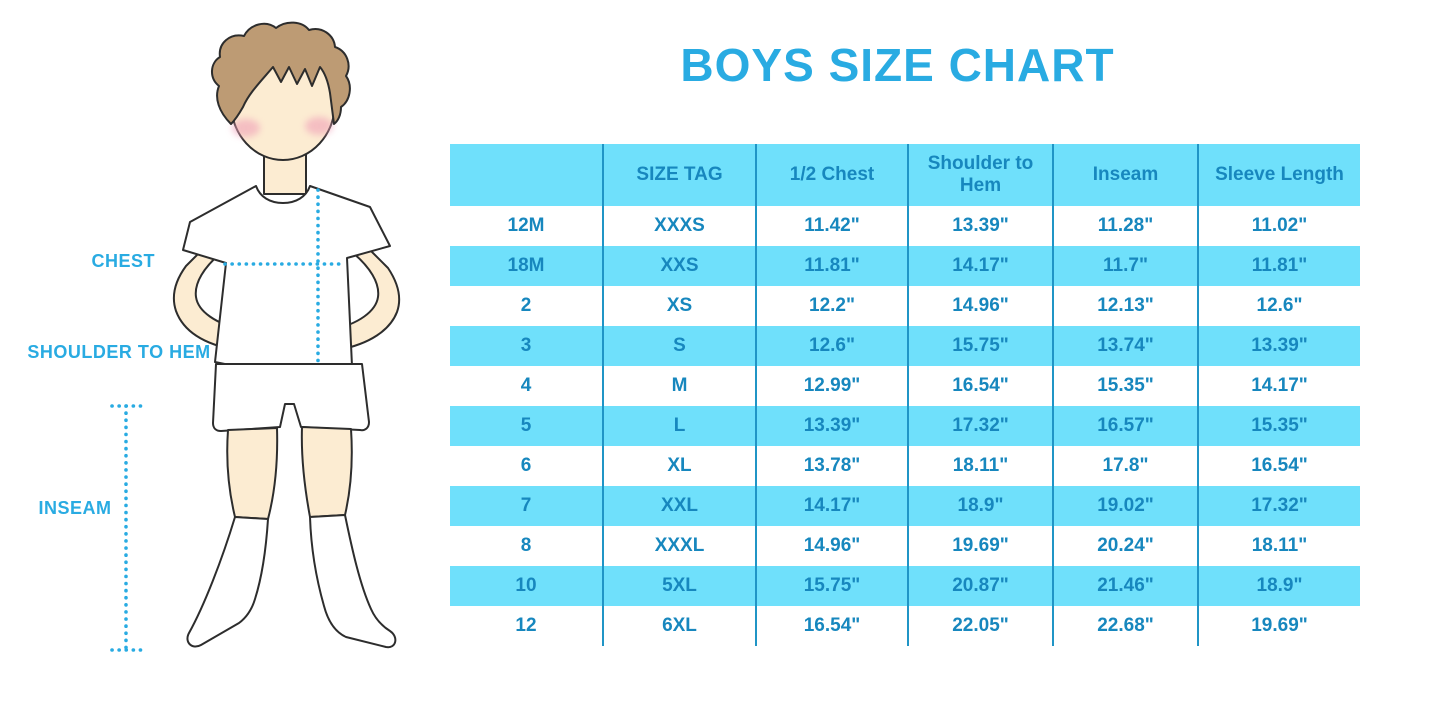  What do you see at coordinates (1124, 506) in the screenshot?
I see `cell-inseam: 19.02"` at bounding box center [1124, 506].